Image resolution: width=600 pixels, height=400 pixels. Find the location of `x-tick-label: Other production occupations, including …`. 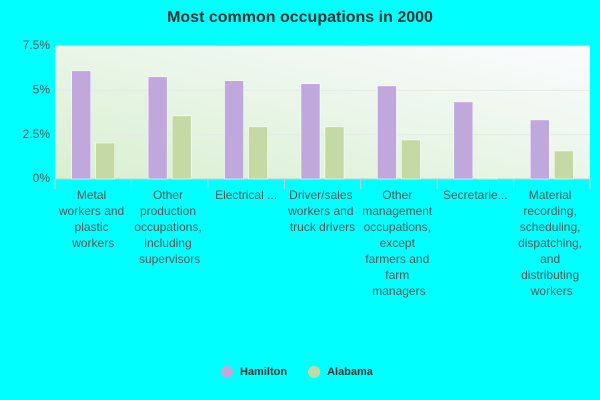

x-tick-label: Other production occupations, including … is located at coordinates (169, 227).